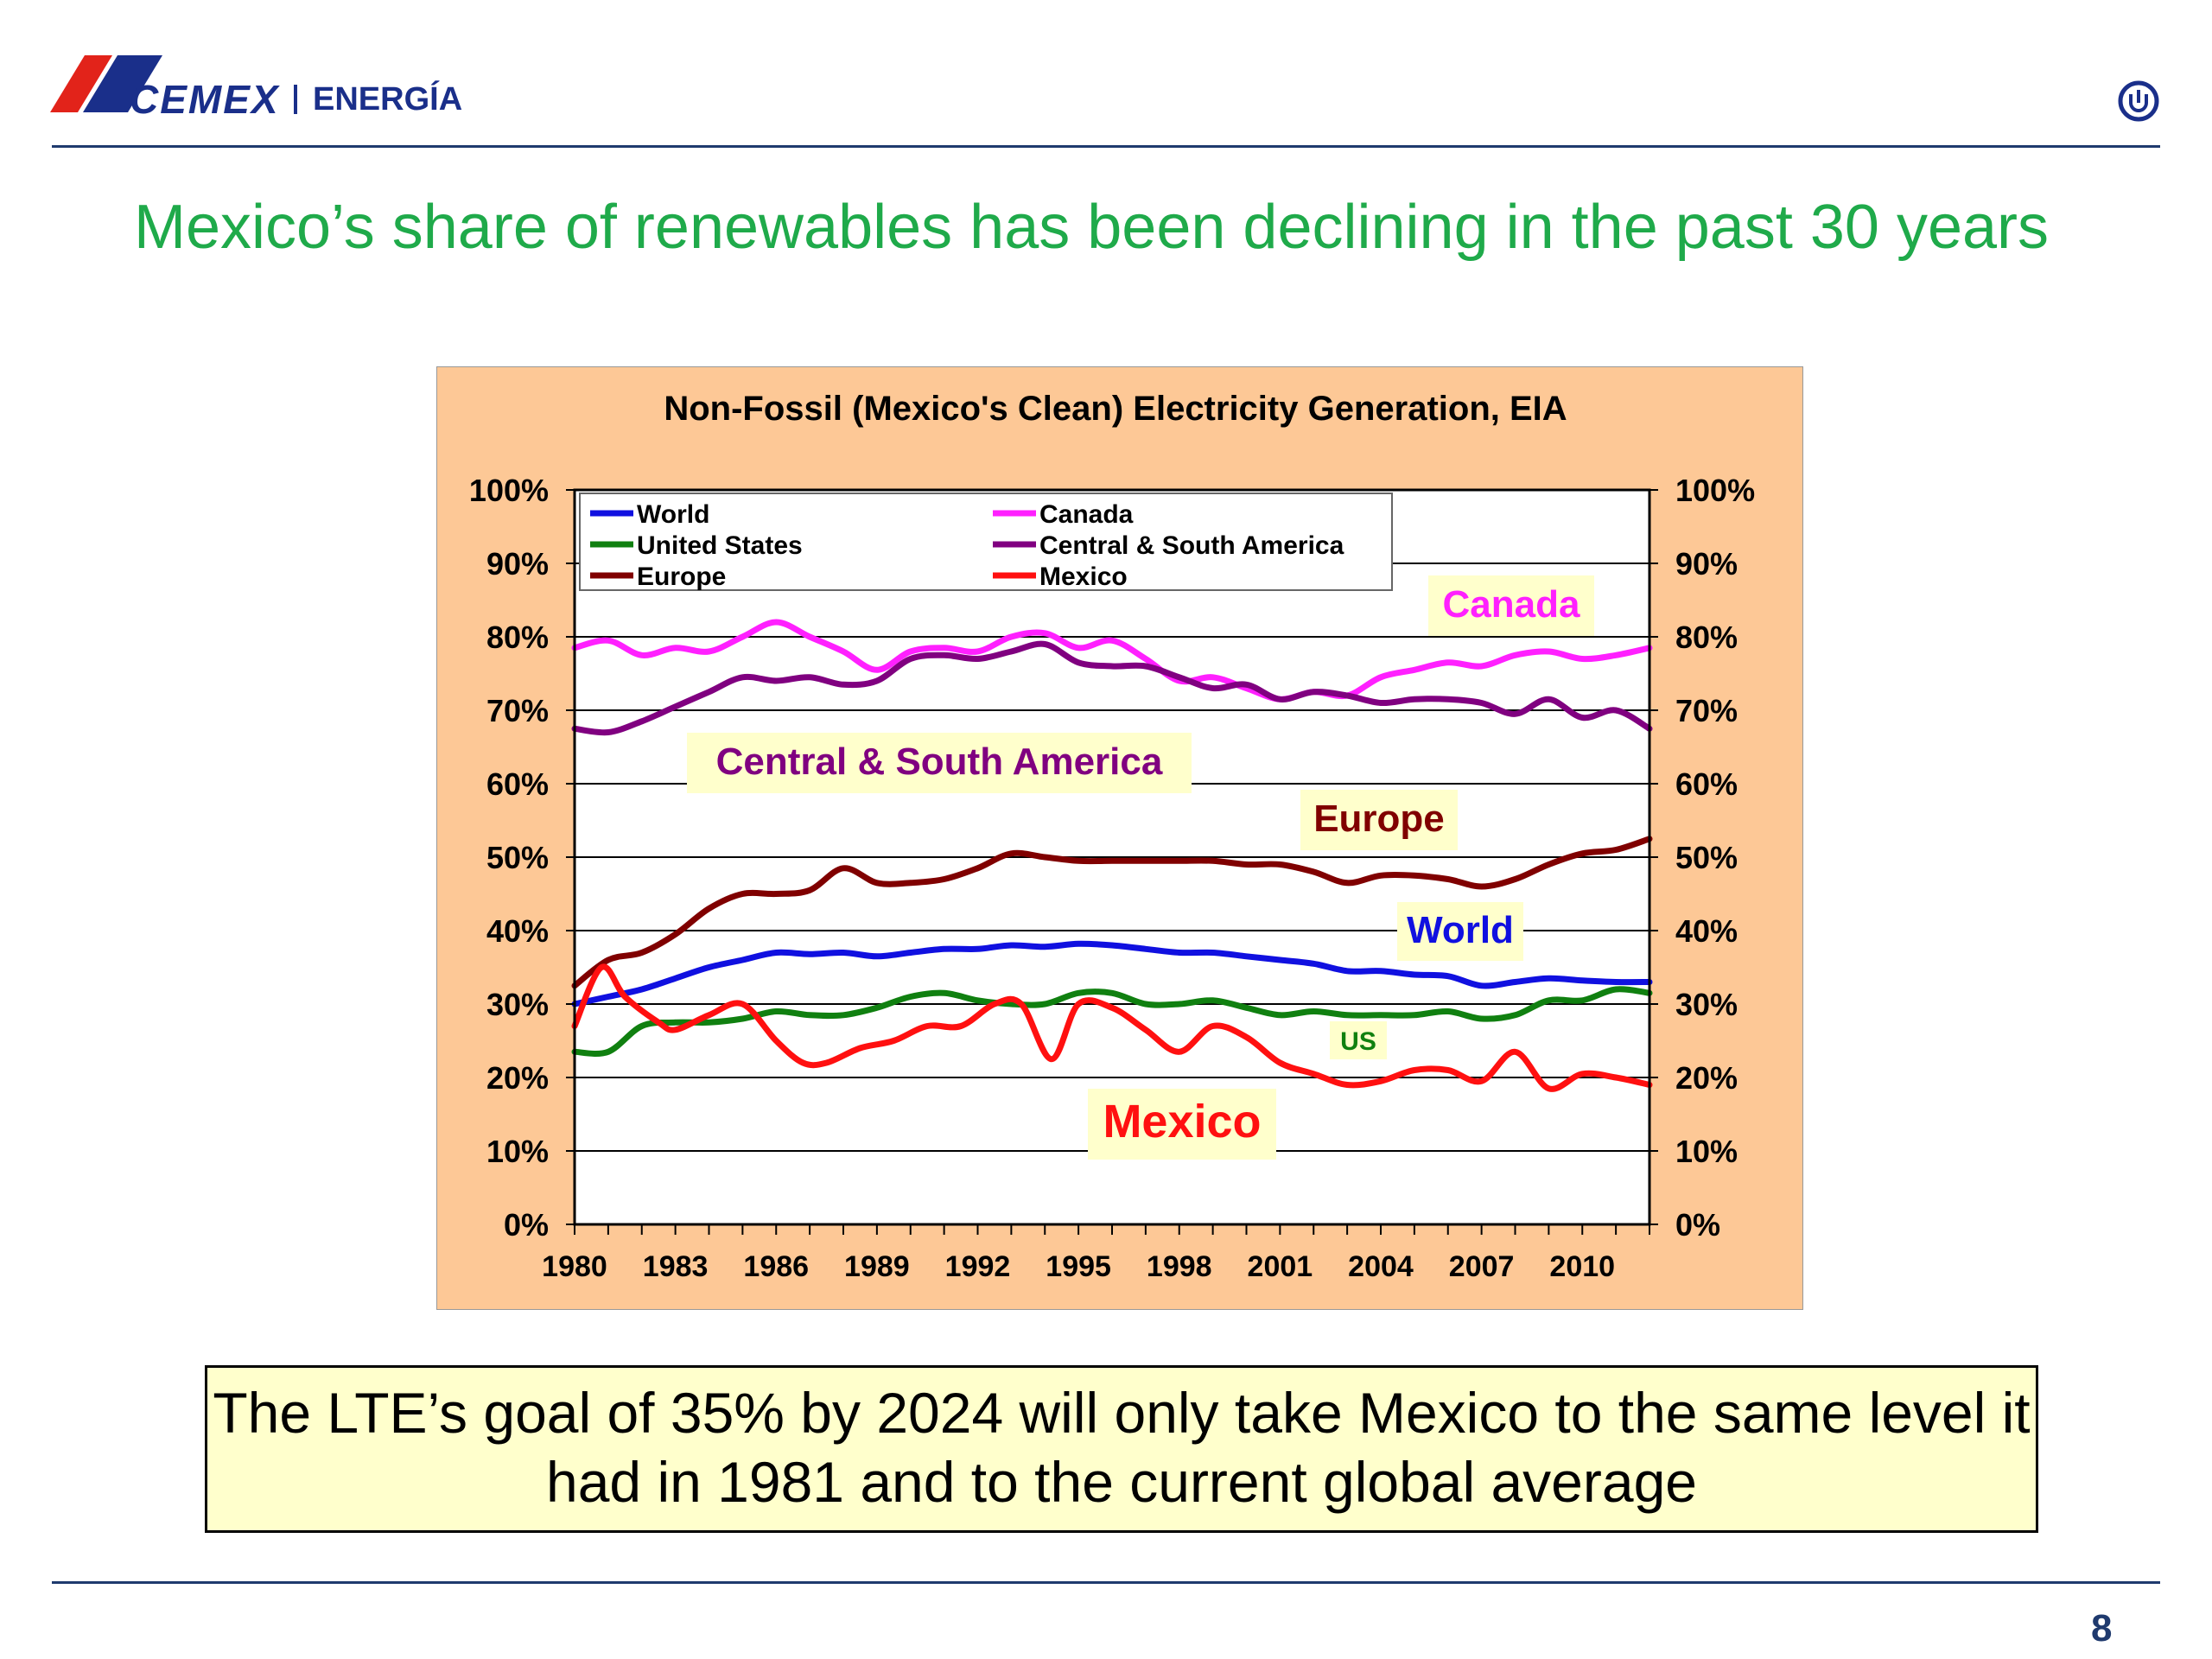  Describe the element at coordinates (1112, 913) in the screenshot. I see `series-line-europe` at that location.